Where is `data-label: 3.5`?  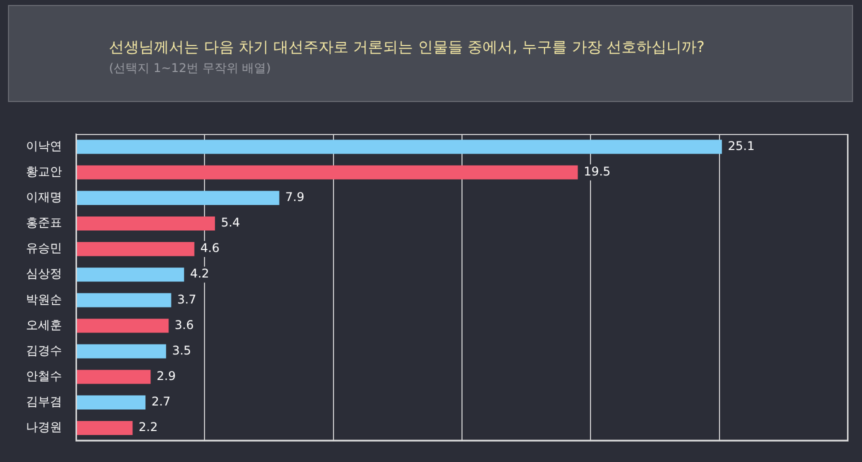
data-label: 3.5 is located at coordinates (182, 350).